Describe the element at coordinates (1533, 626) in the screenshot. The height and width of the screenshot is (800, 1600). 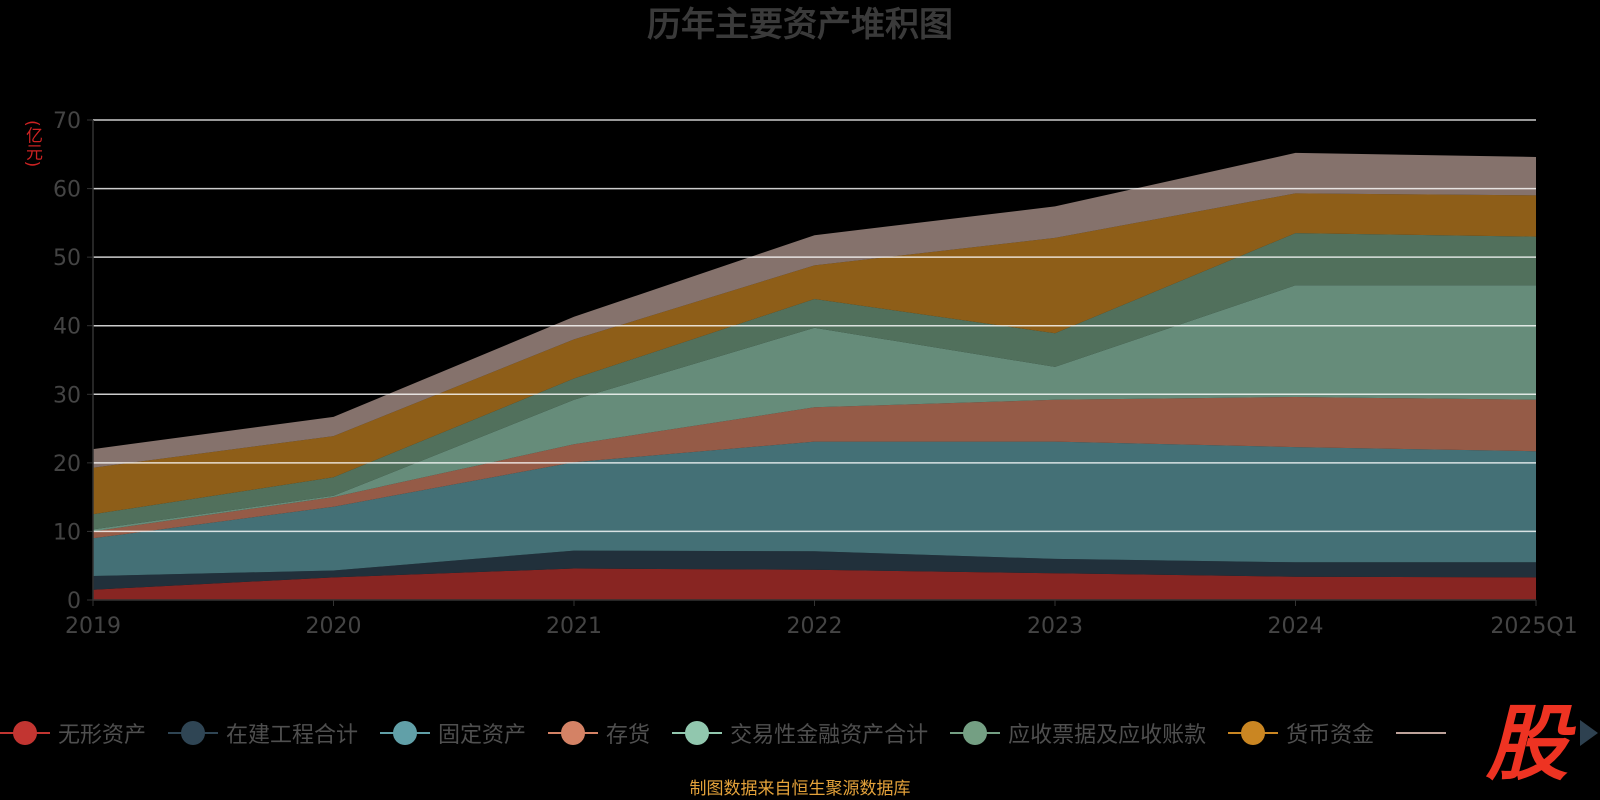
I see `x-tick-label-6: 2025Q1` at that location.